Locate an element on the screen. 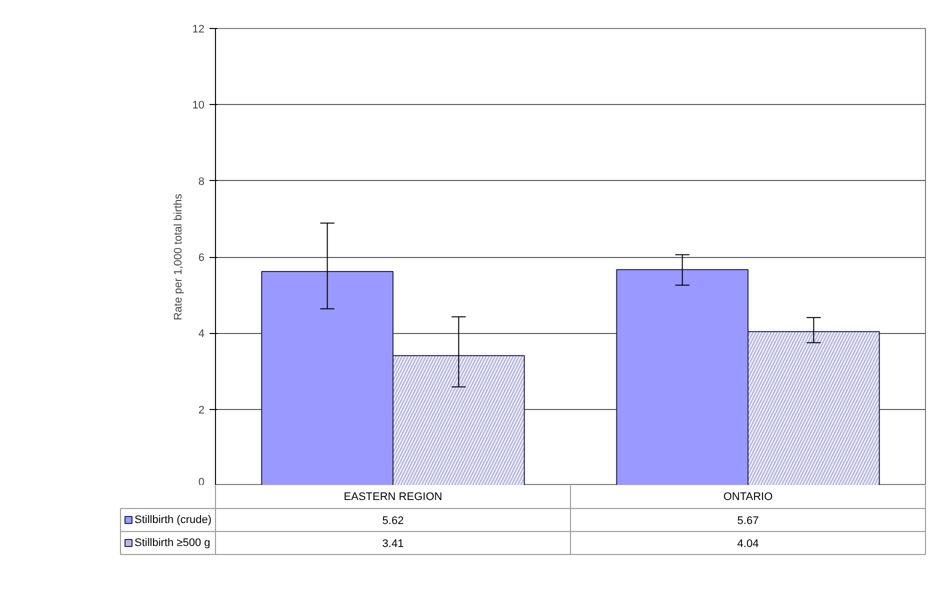 The image size is (930, 599). legend-label: Stillbirth ≥500 g is located at coordinates (172, 543).